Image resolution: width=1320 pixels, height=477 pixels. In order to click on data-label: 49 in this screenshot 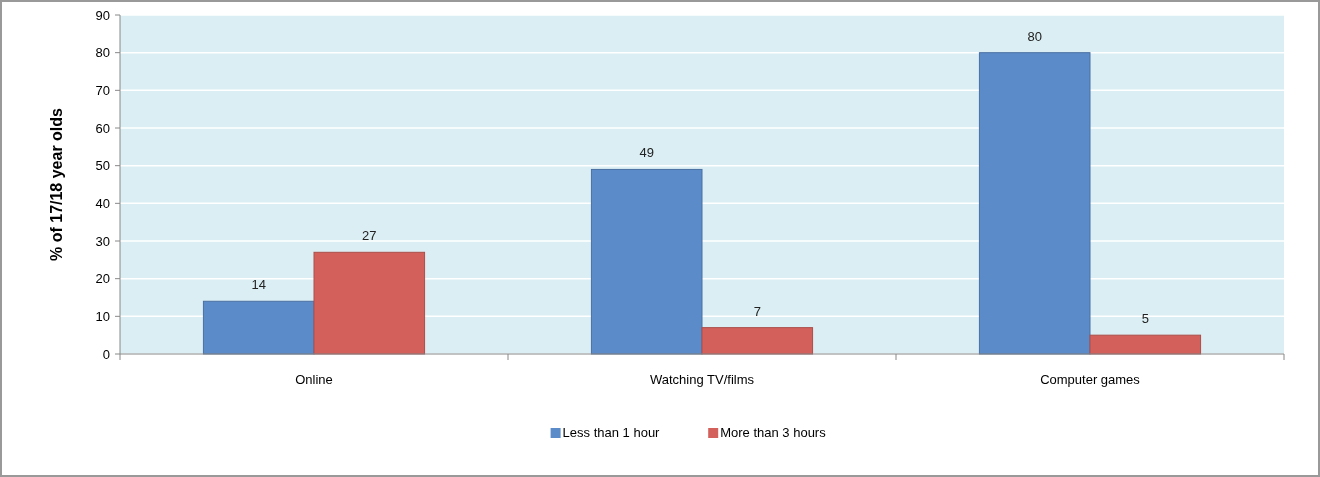, I will do `click(646, 153)`.